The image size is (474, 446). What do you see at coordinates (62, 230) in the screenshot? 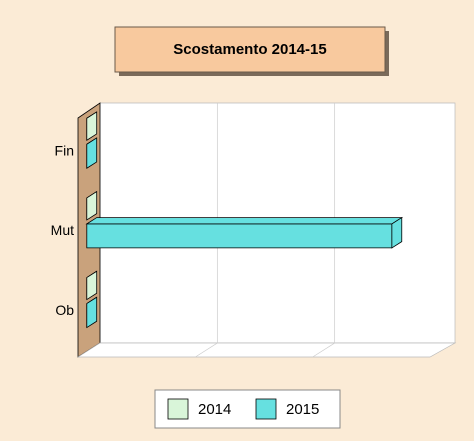
I see `y-tick-label: Mut` at bounding box center [62, 230].